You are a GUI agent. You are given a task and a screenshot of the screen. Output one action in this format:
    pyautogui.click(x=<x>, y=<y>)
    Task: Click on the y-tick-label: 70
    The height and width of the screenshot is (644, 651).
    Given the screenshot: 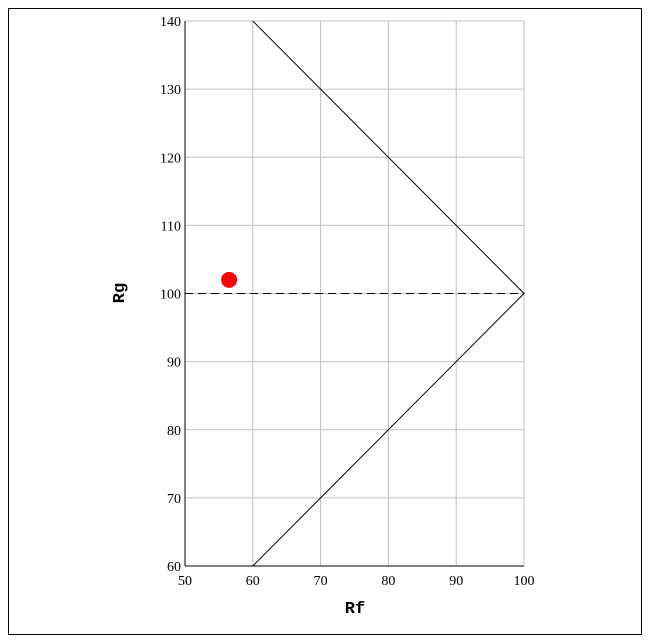 What is the action you would take?
    pyautogui.click(x=174, y=499)
    